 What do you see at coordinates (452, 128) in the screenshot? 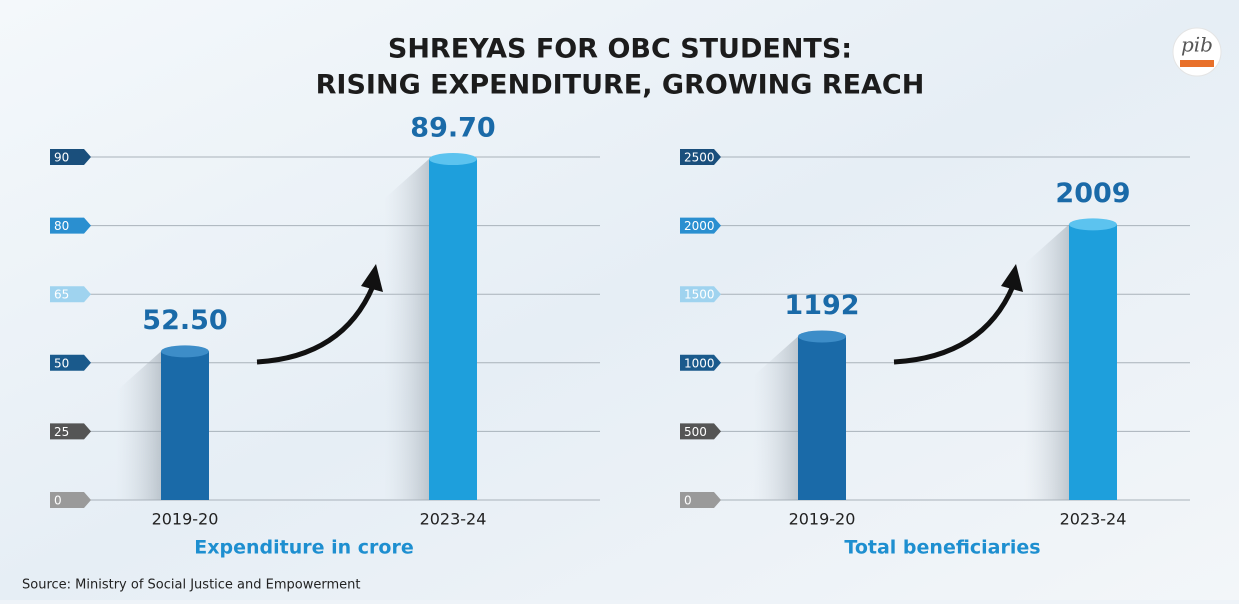
I see `value-label: 89.70` at bounding box center [452, 128].